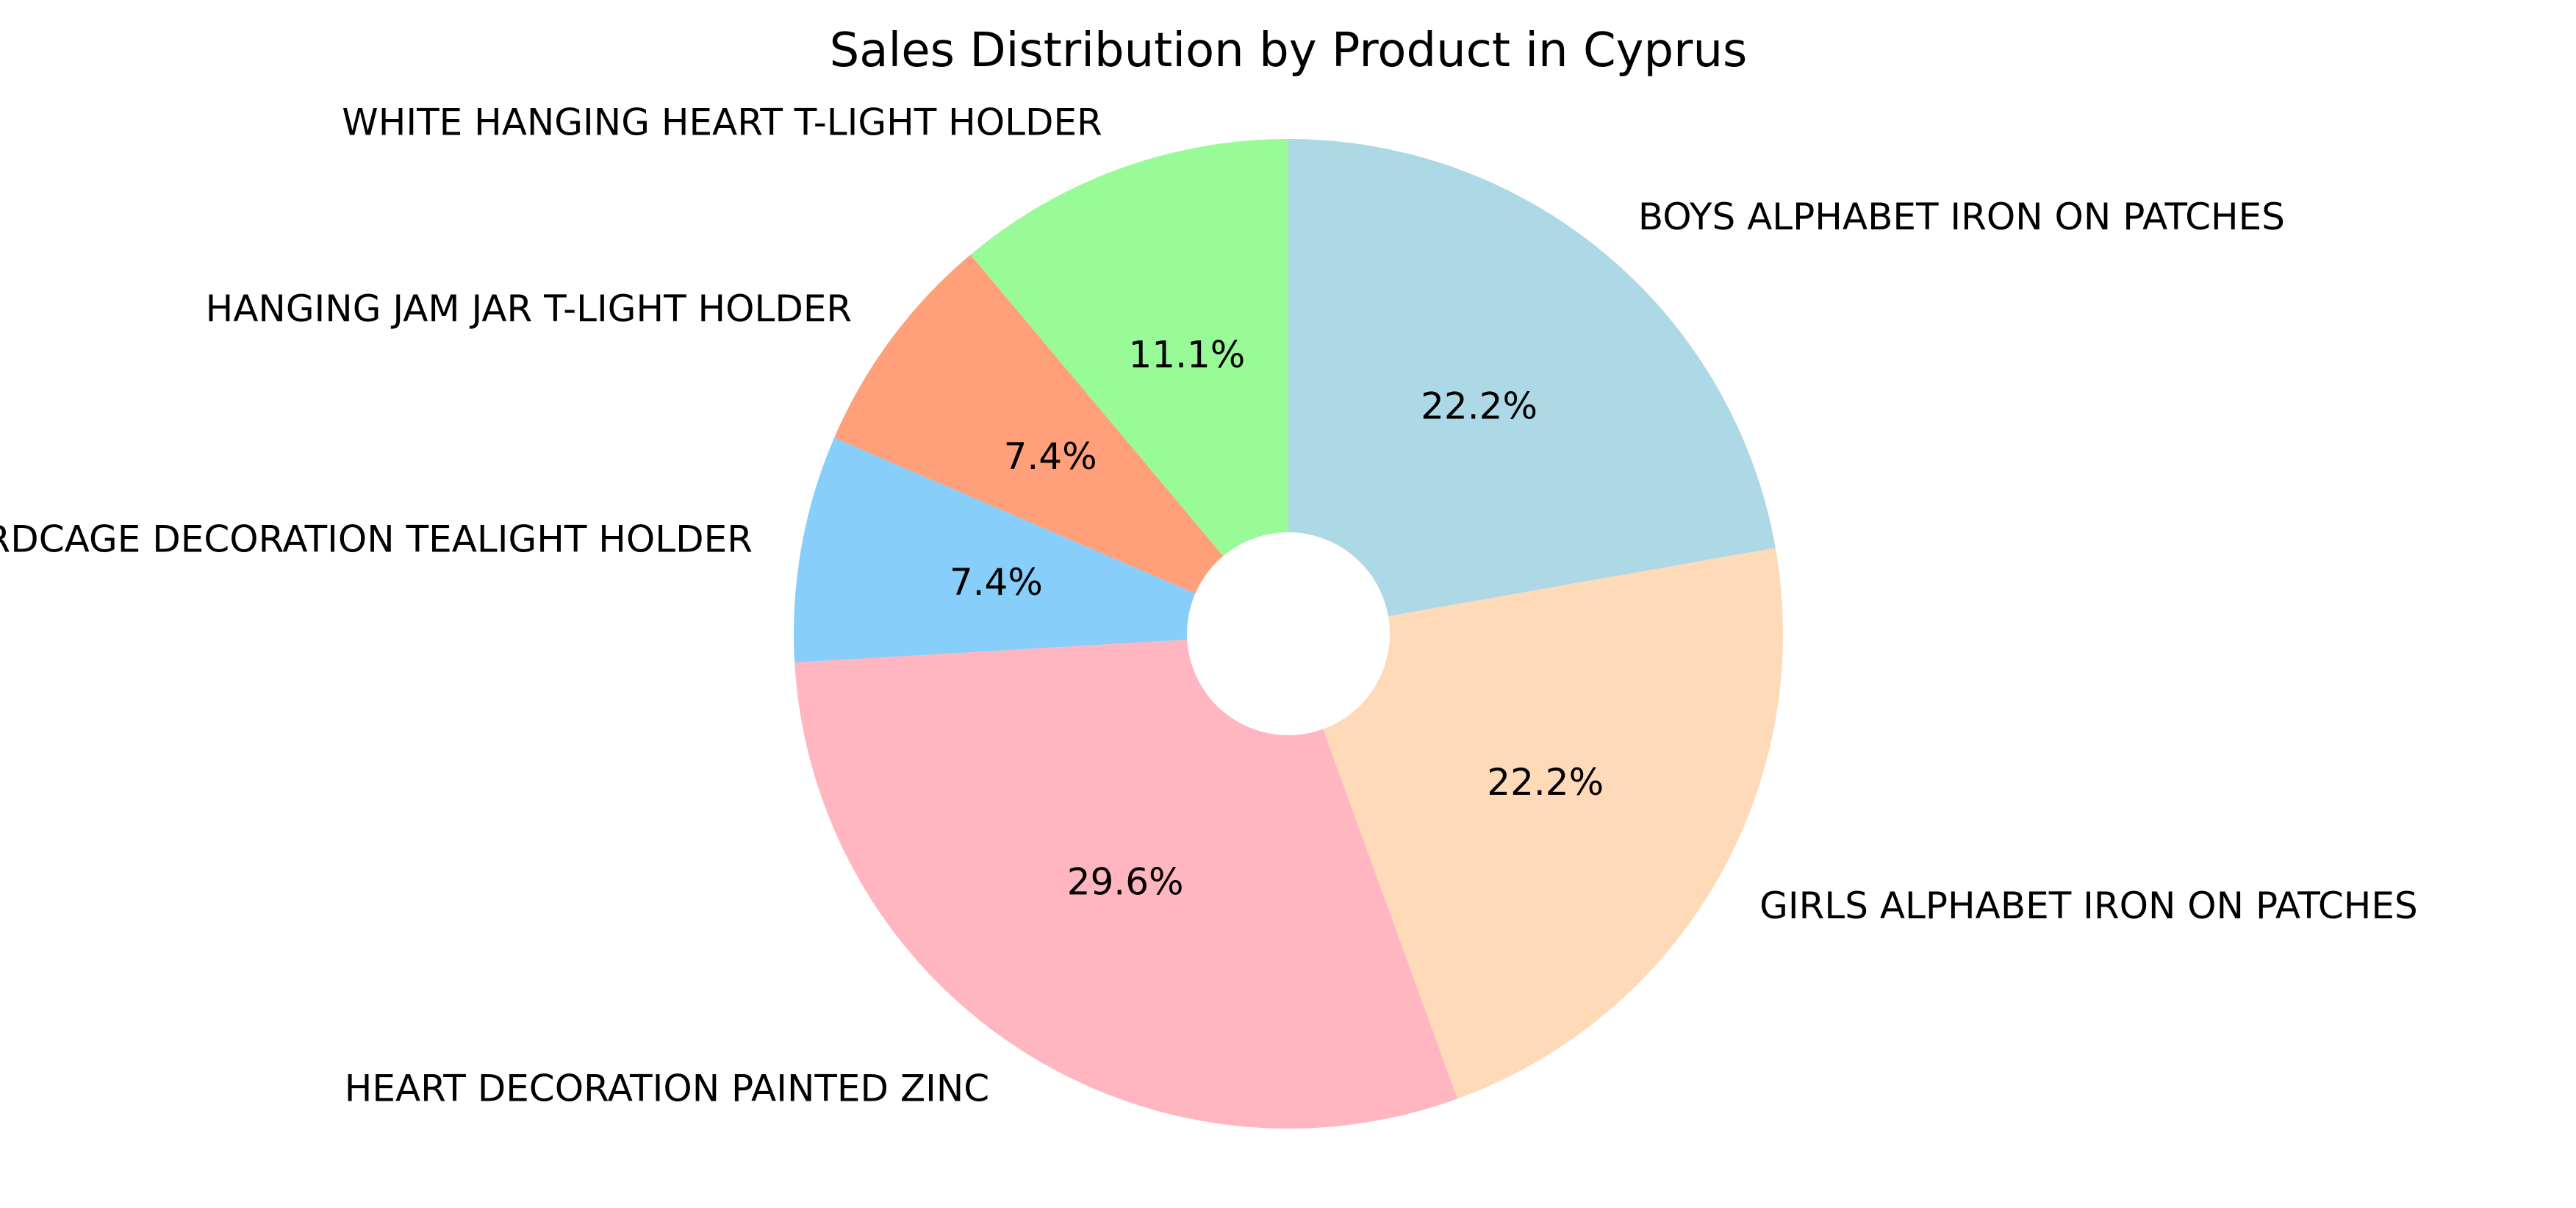  Describe the element at coordinates (1186, 355) in the screenshot. I see `slice-percent-label: 11.1%` at that location.